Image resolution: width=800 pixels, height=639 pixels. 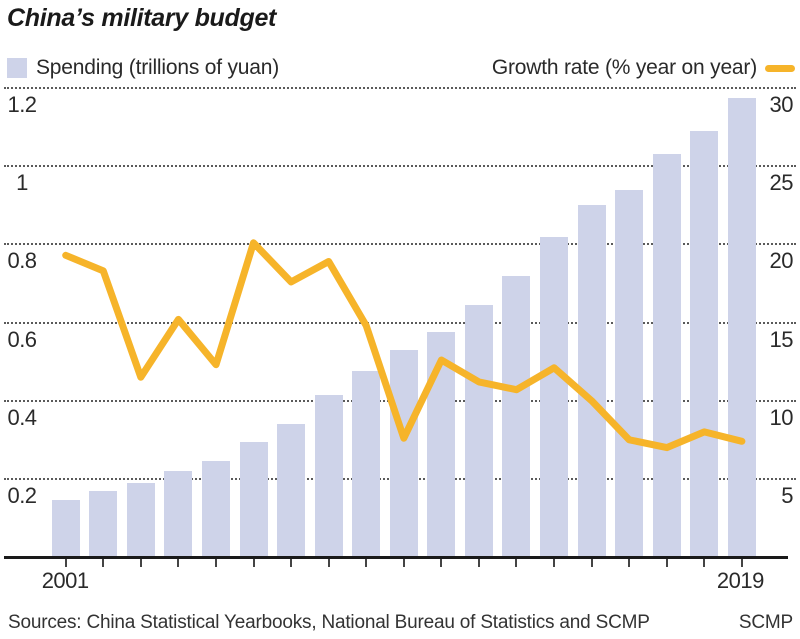 I want to click on legend-growth: Growth rate (% year on year), so click(x=643, y=67).